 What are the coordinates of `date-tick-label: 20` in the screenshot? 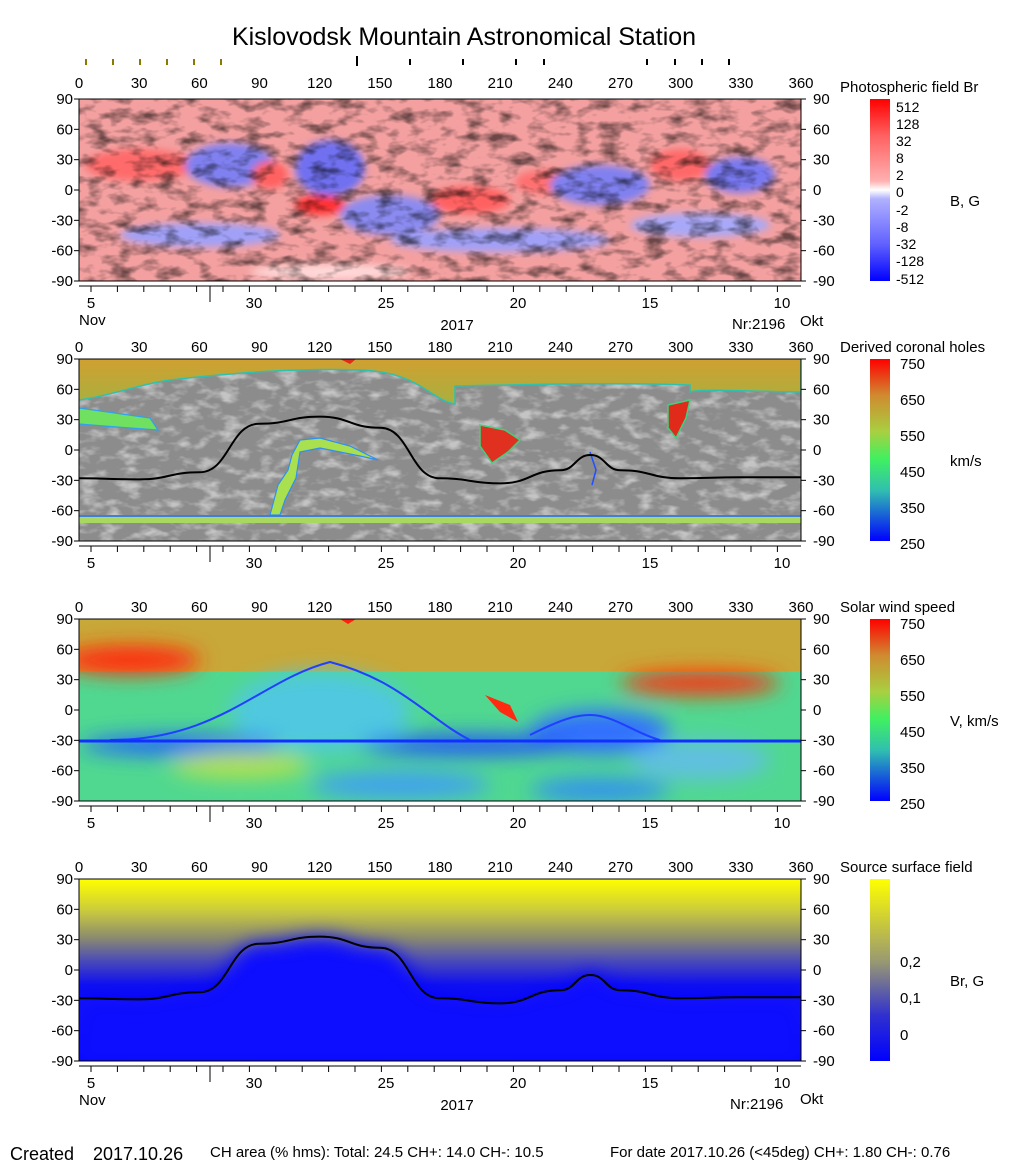 It's located at (518, 823).